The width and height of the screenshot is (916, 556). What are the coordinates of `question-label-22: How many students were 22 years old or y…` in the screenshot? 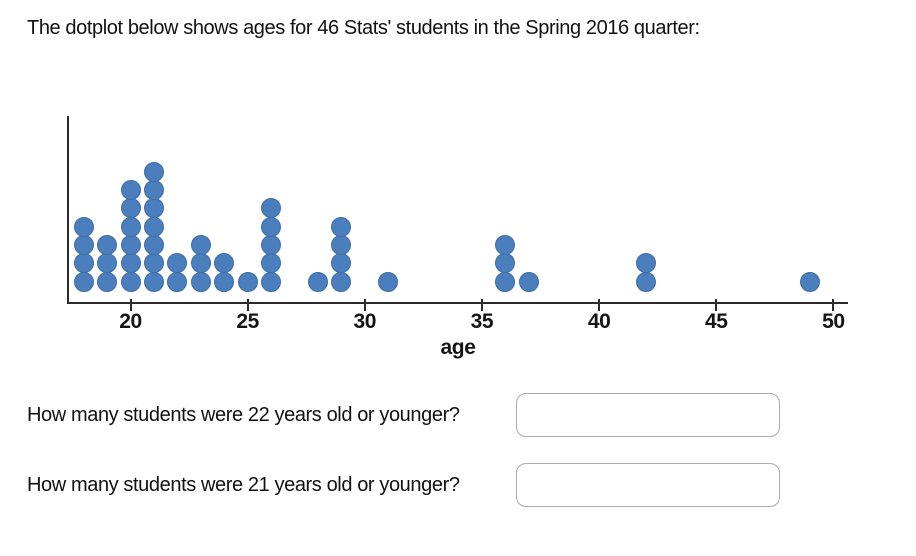 It's located at (243, 415).